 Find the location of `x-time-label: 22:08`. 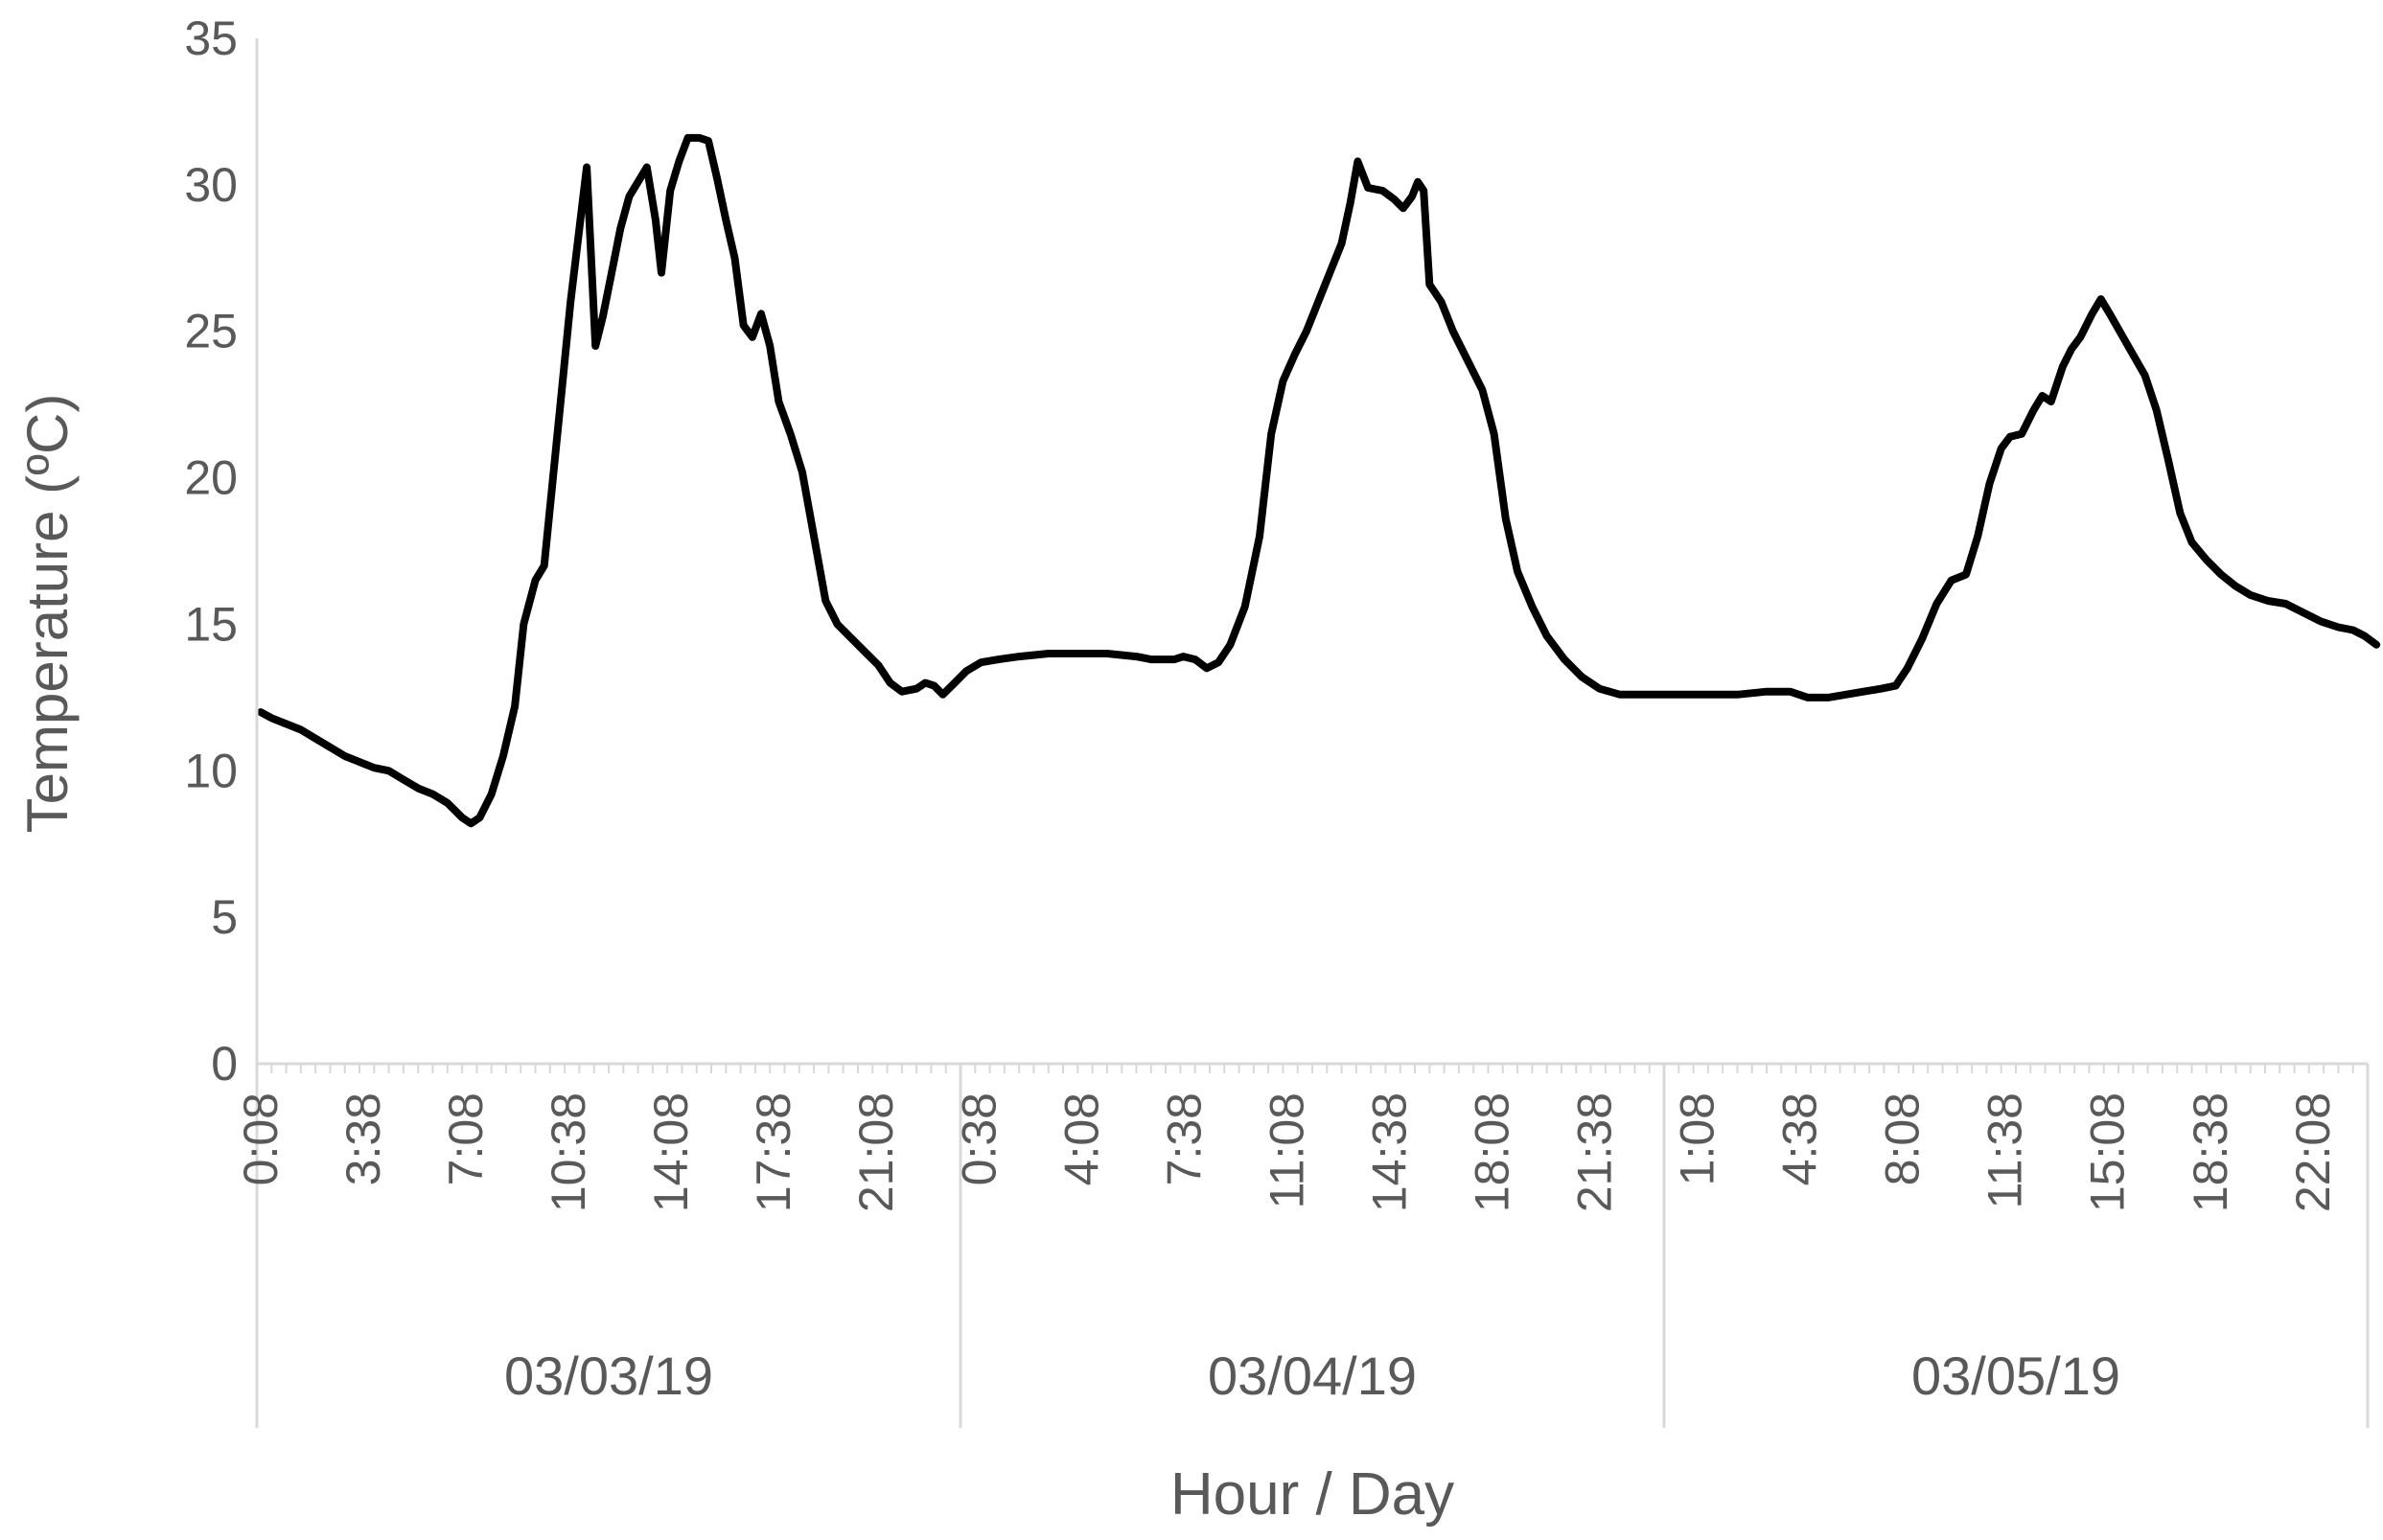

x-time-label: 22:08 is located at coordinates (2313, 1152).